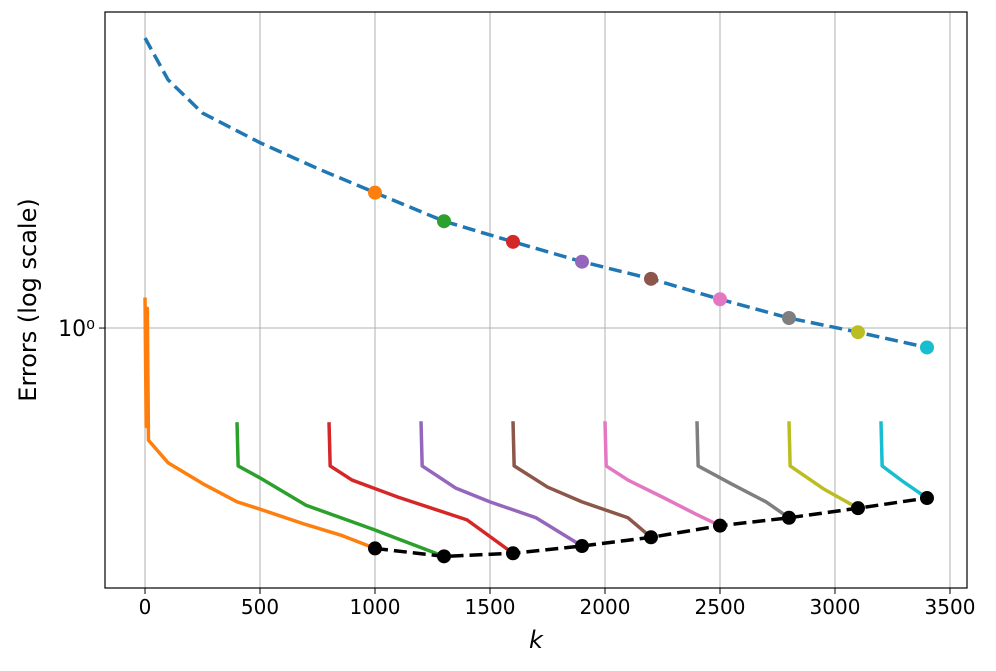 The width and height of the screenshot is (996, 671). What do you see at coordinates (145, 607) in the screenshot?
I see `x-tick-label: 0` at bounding box center [145, 607].